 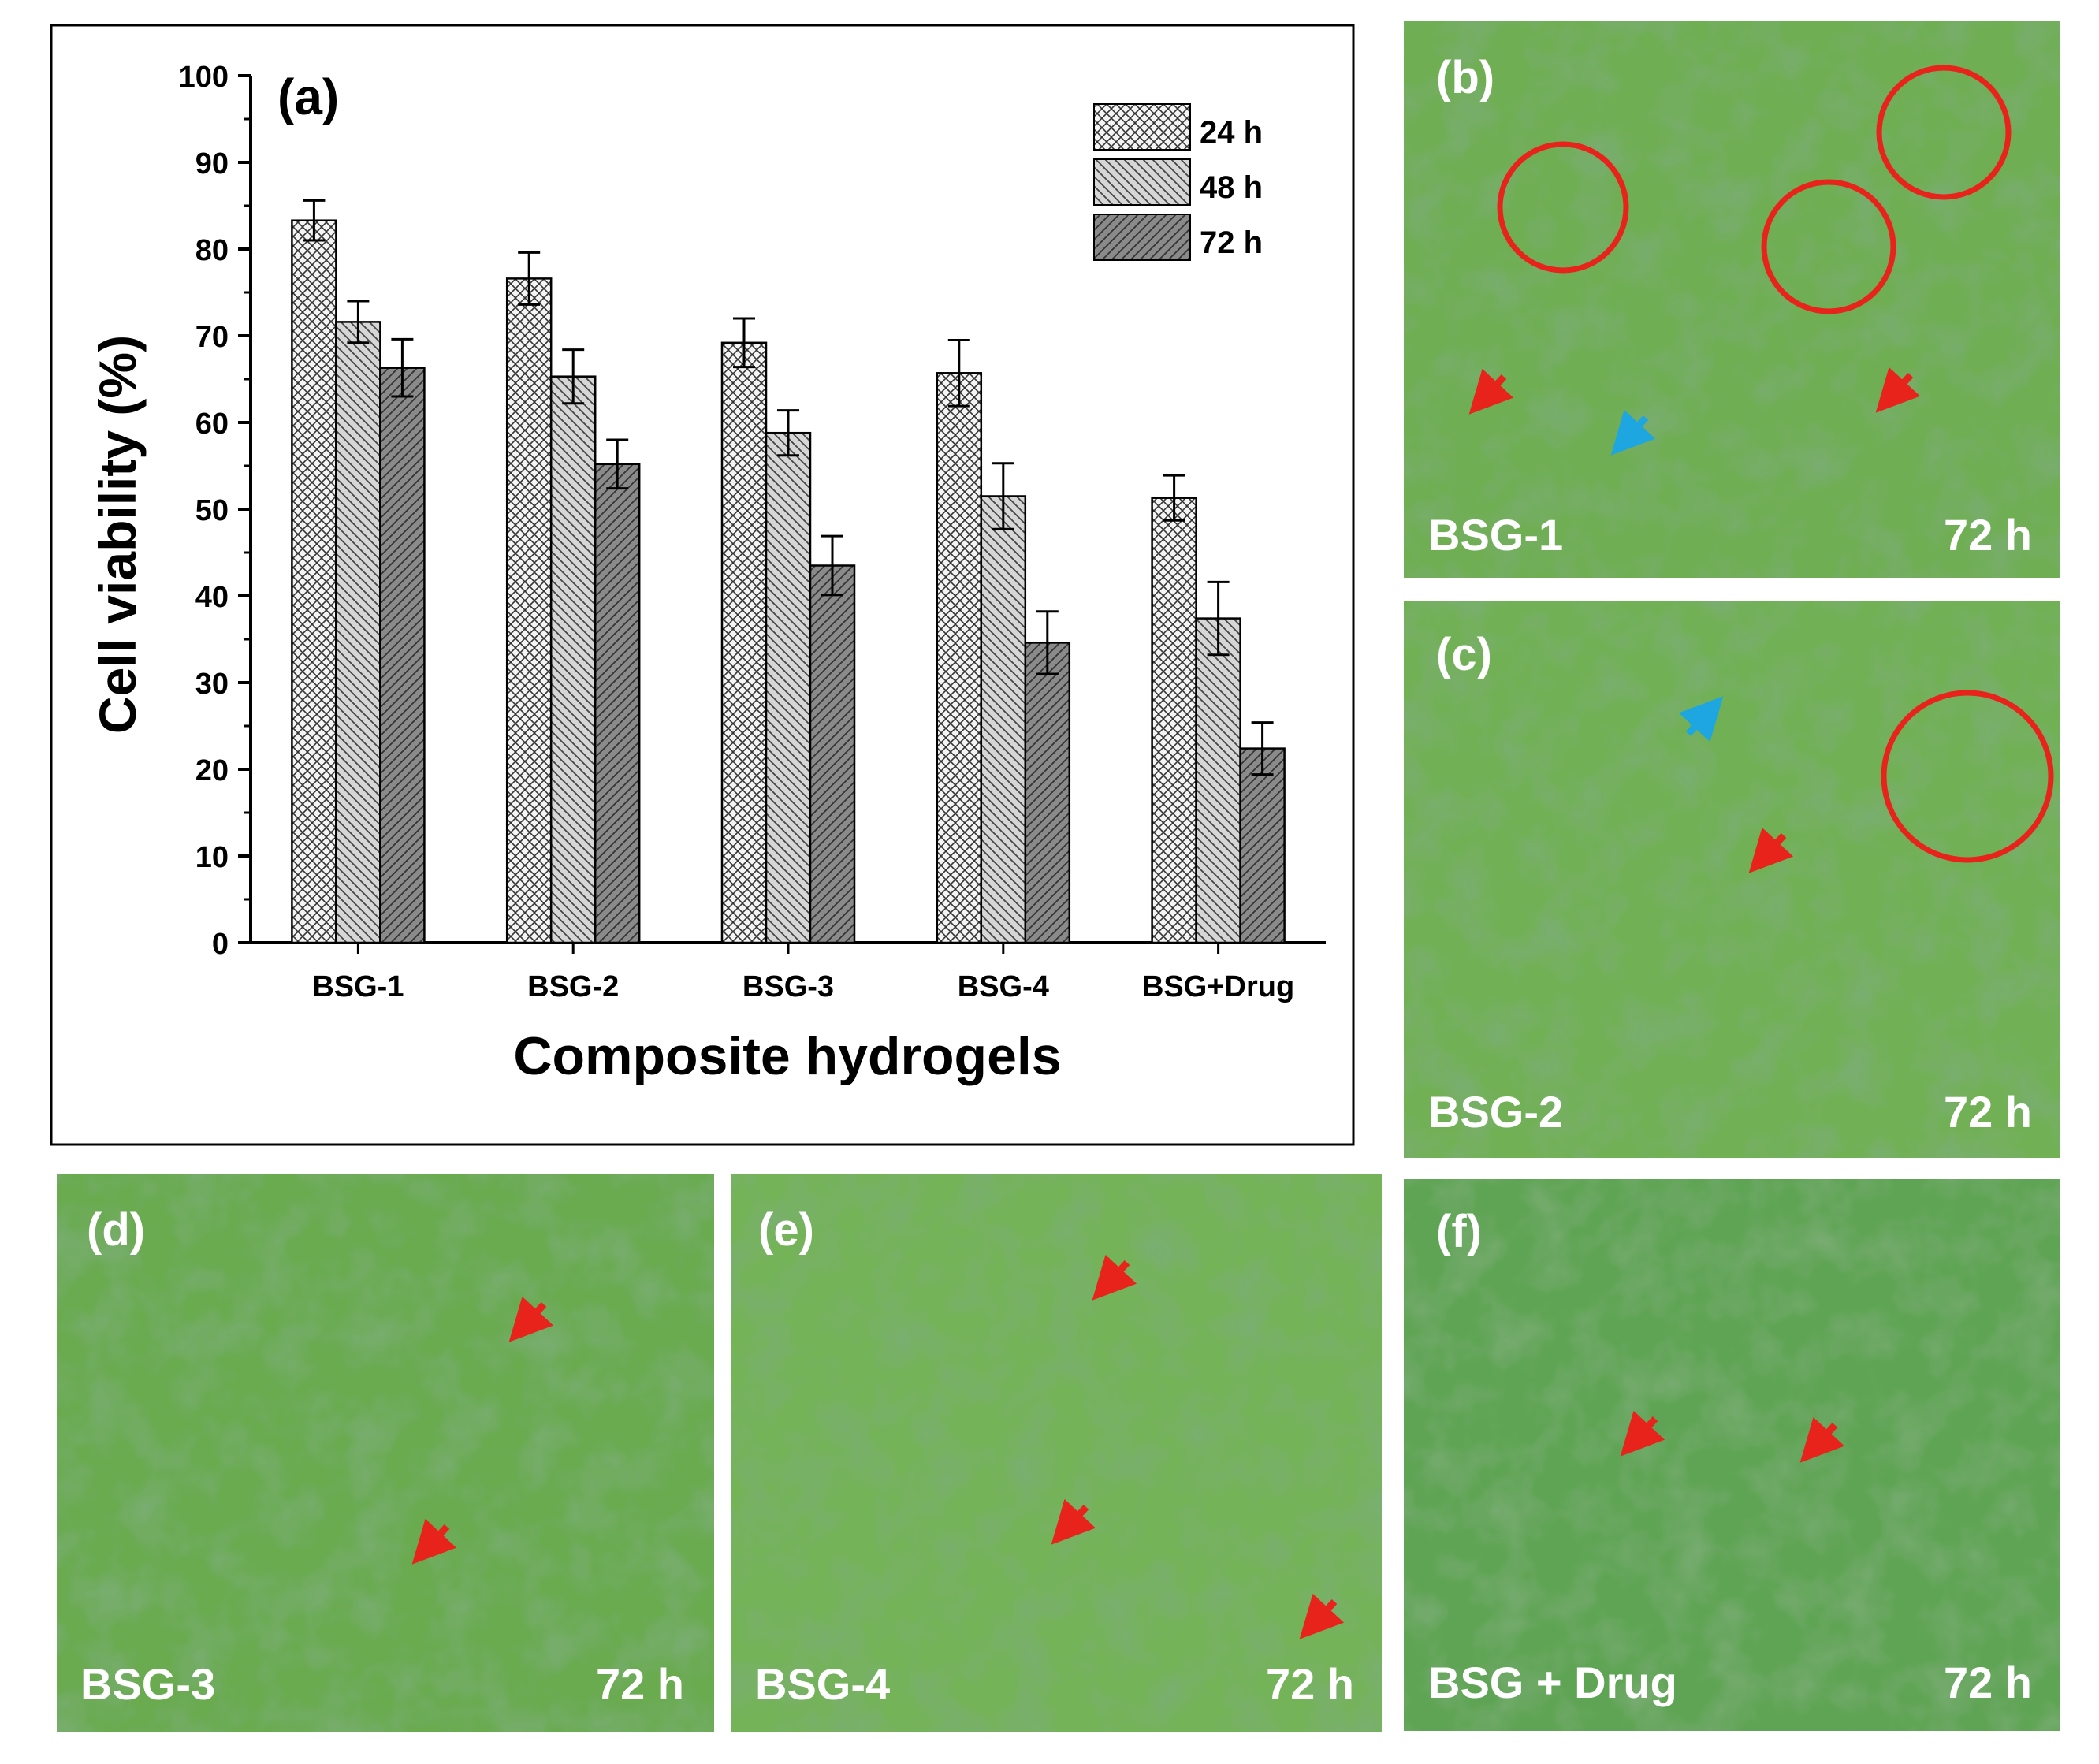 I want to click on bar-72h-BSG+Drug, so click(x=1263, y=845).